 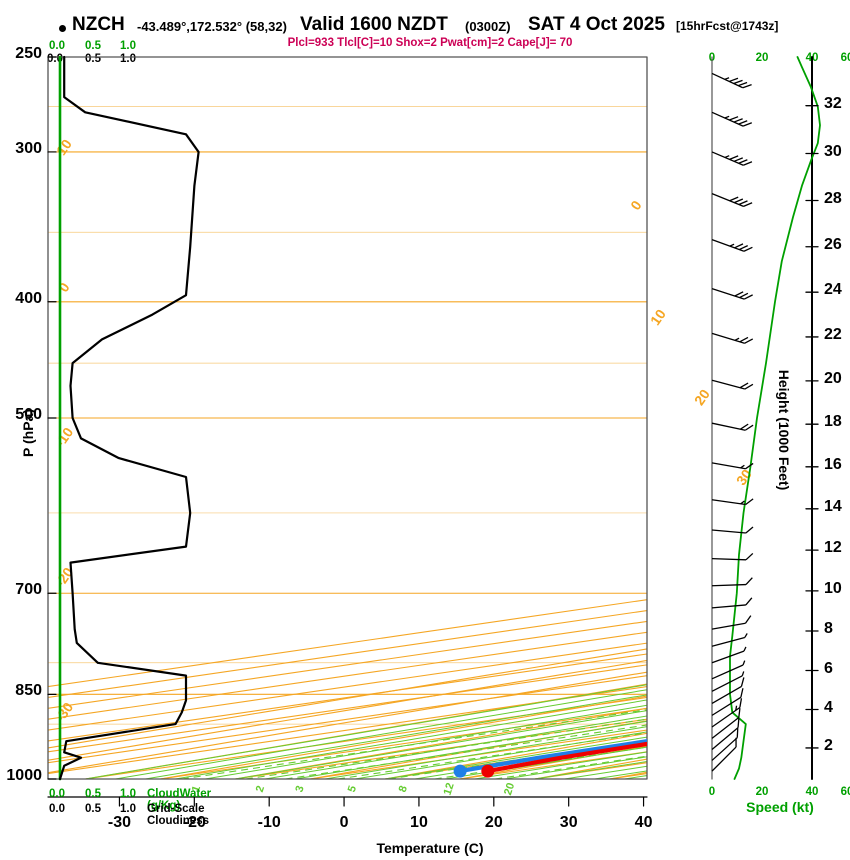 What do you see at coordinates (196, 789) in the screenshot?
I see `mixing-ratio-label-1: 1` at bounding box center [196, 789].